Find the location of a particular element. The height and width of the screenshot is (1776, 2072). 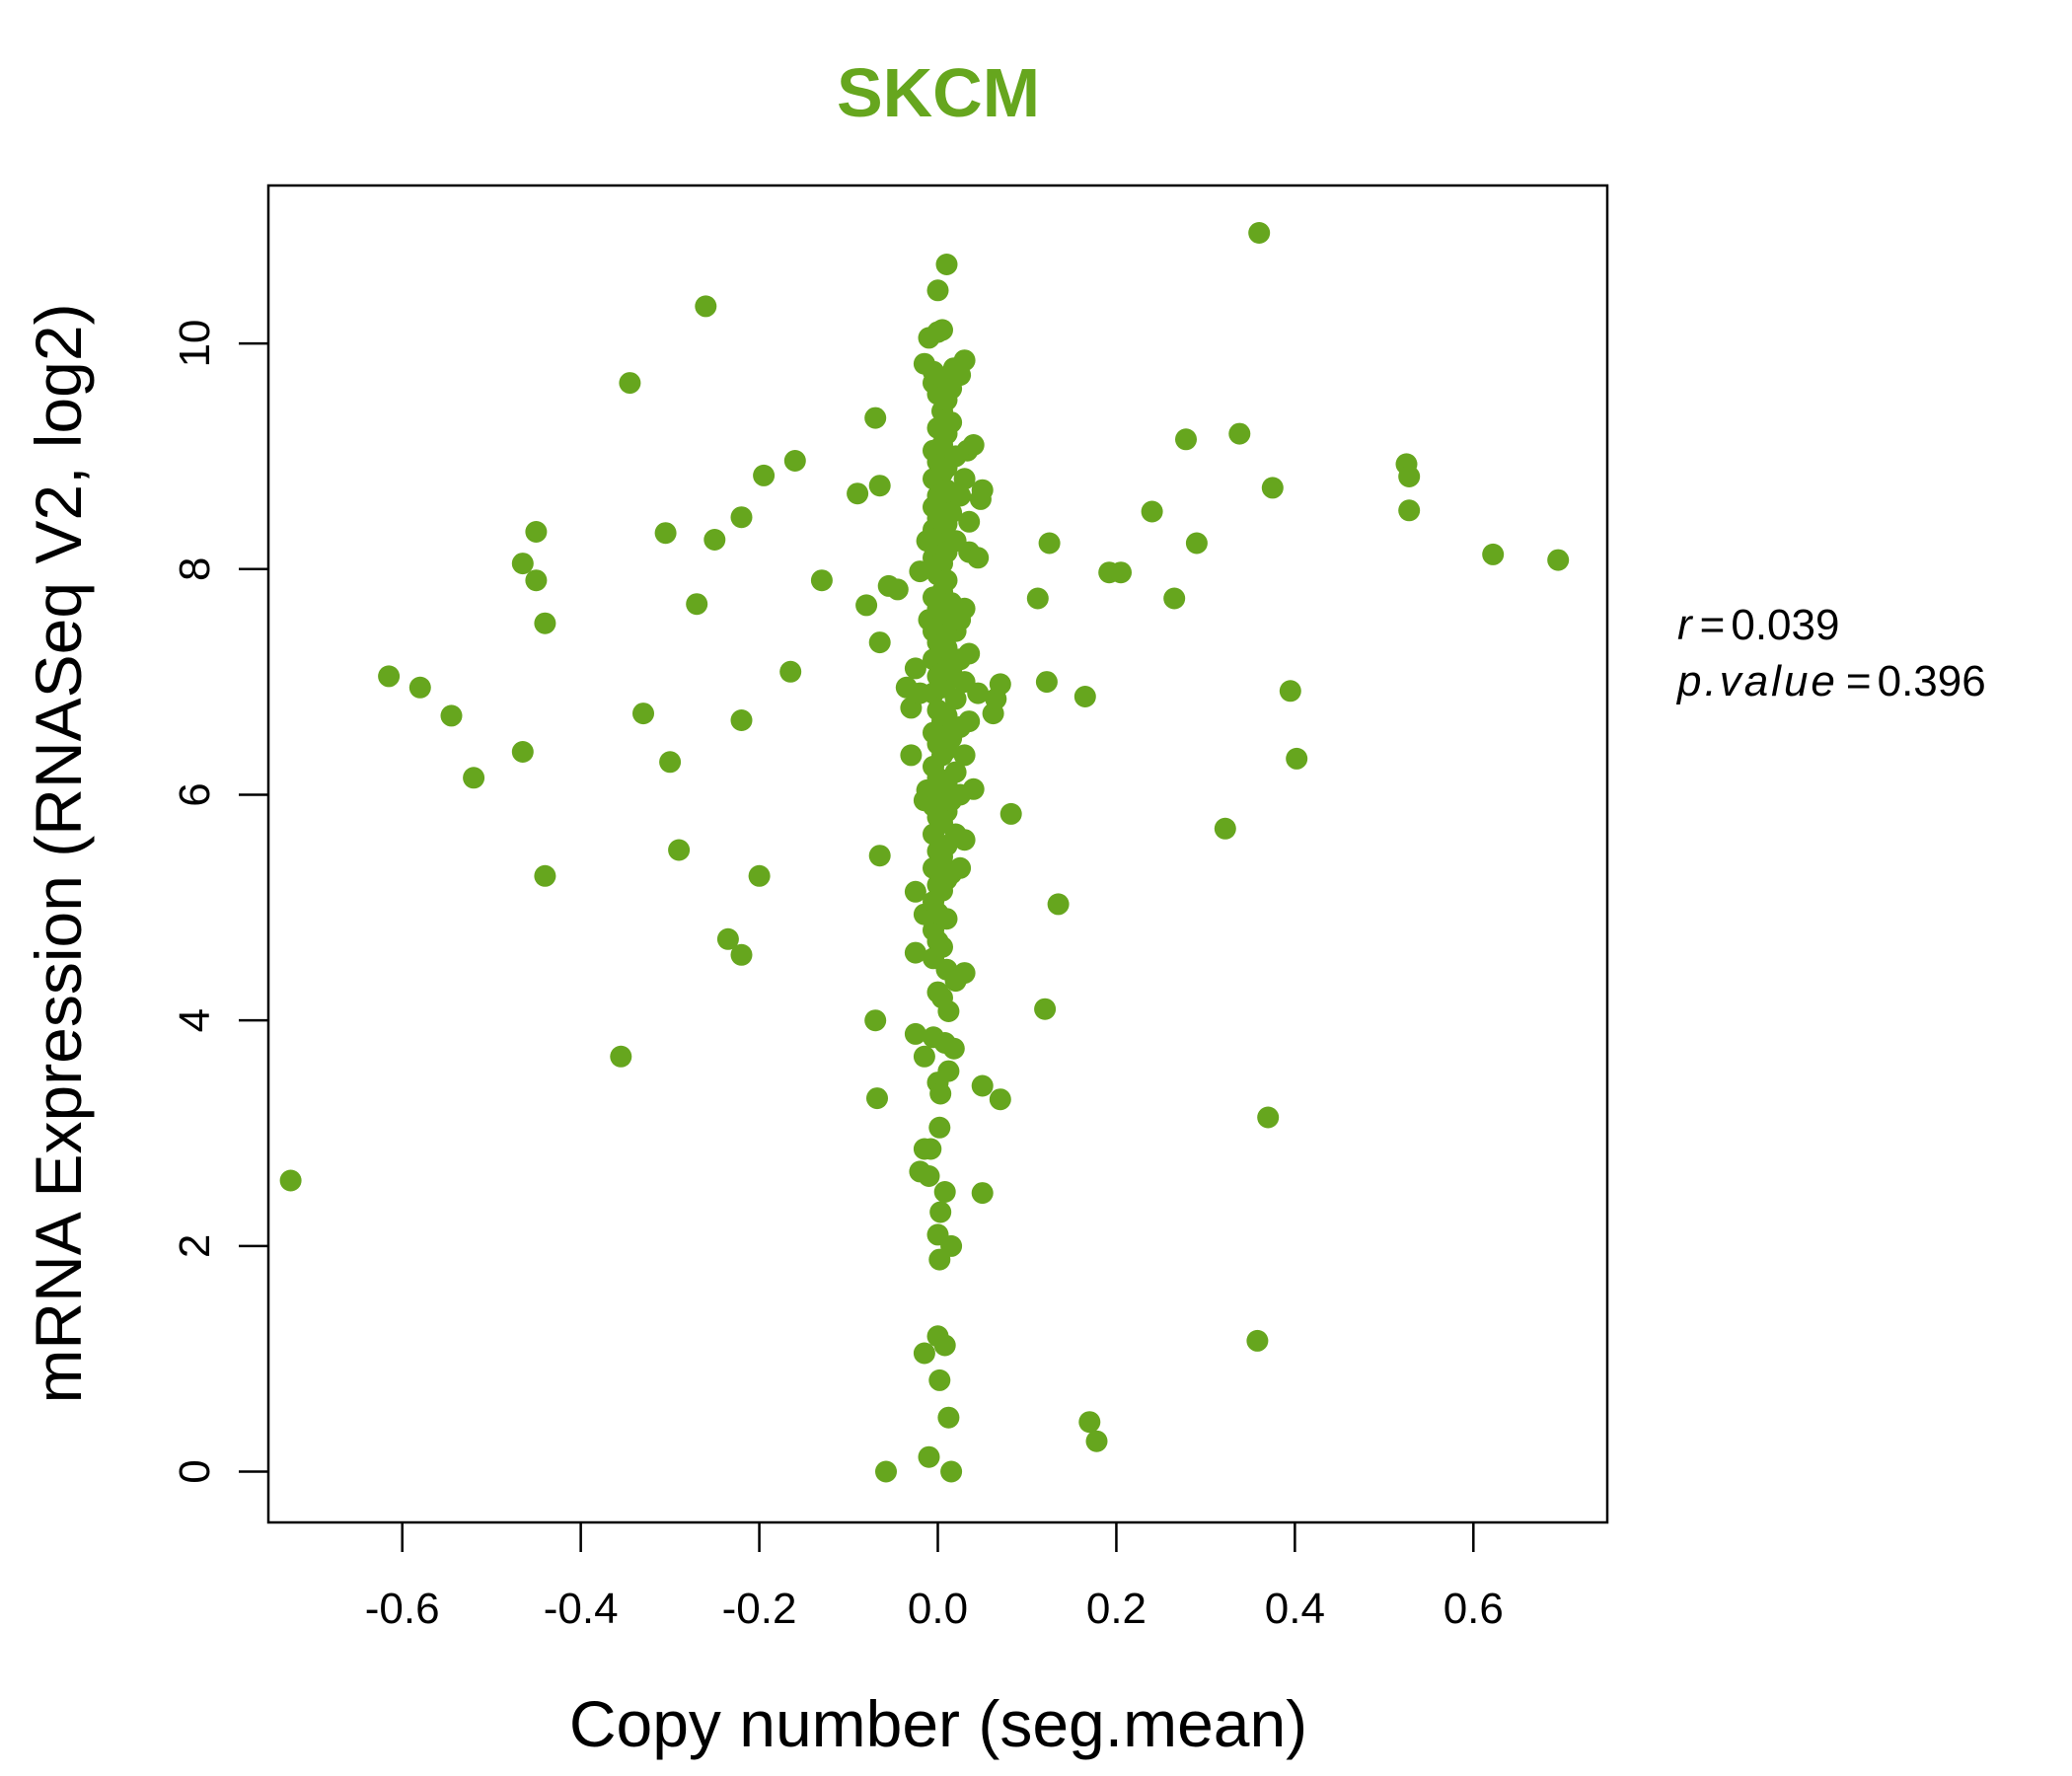

p-equals: = is located at coordinates (1859, 681).